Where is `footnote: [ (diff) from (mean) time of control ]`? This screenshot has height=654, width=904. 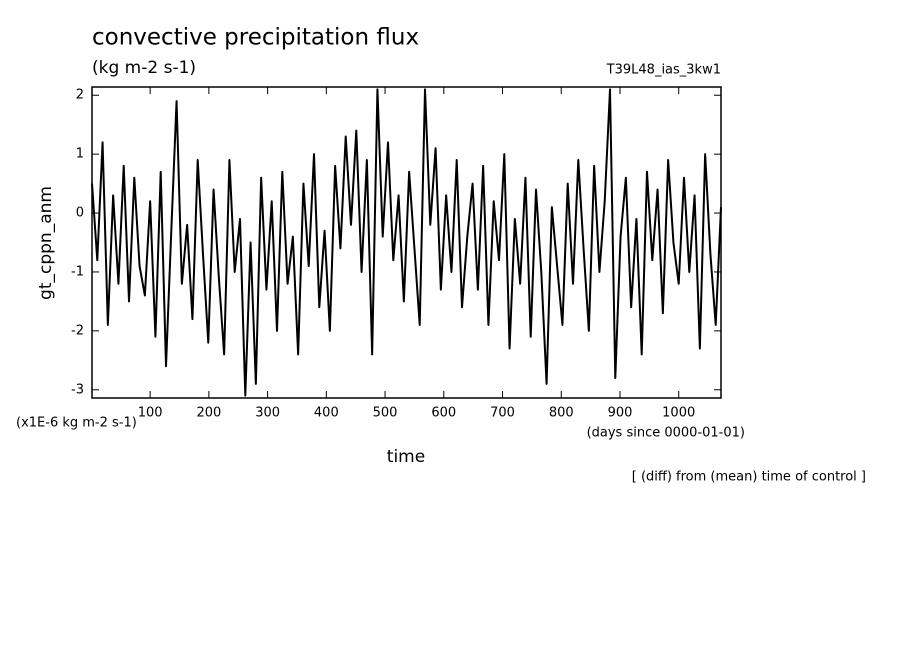
footnote: [ (diff) from (mean) time of control ] is located at coordinates (749, 477).